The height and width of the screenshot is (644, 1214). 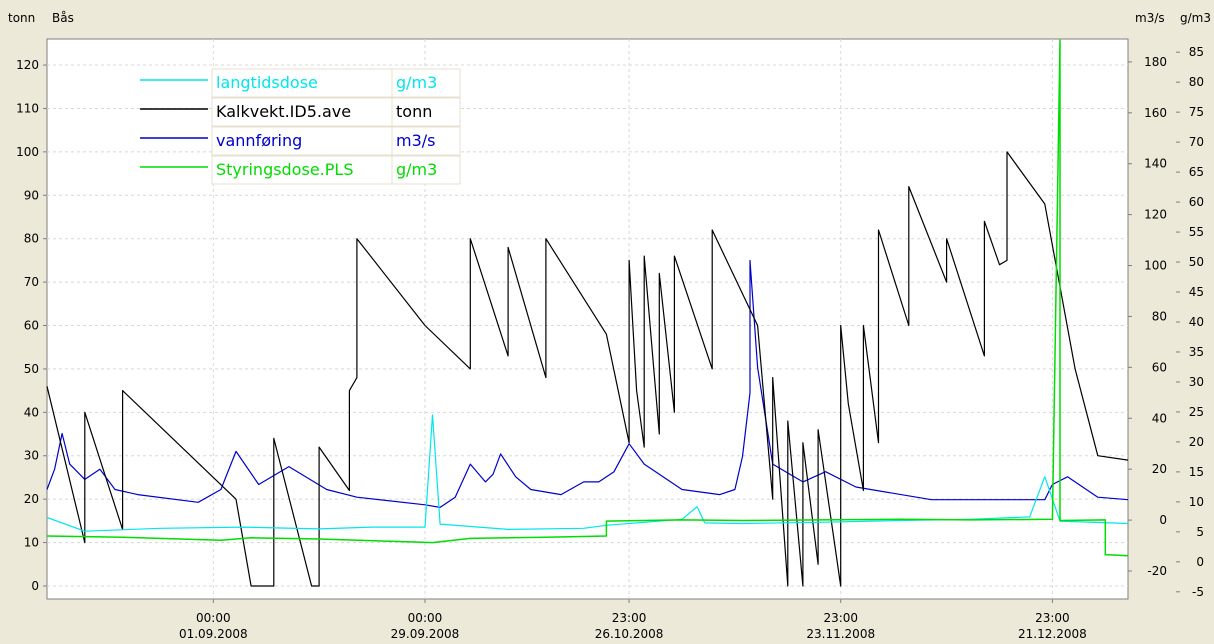 What do you see at coordinates (63, 18) in the screenshot?
I see `top-label: Bås` at bounding box center [63, 18].